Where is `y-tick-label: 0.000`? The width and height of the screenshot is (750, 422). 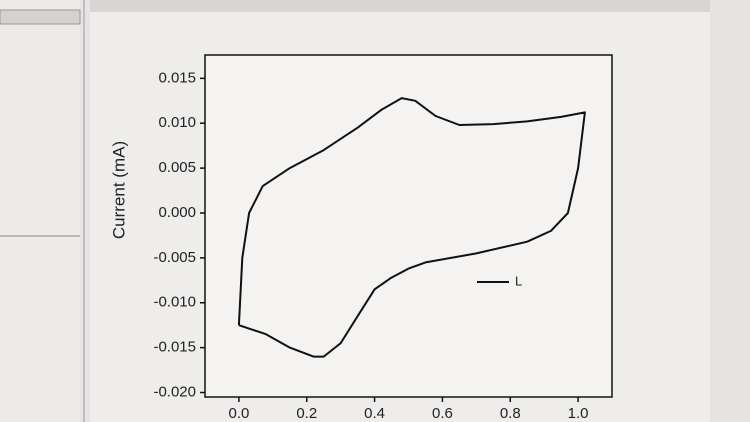 y-tick-label: 0.000 is located at coordinates (177, 212).